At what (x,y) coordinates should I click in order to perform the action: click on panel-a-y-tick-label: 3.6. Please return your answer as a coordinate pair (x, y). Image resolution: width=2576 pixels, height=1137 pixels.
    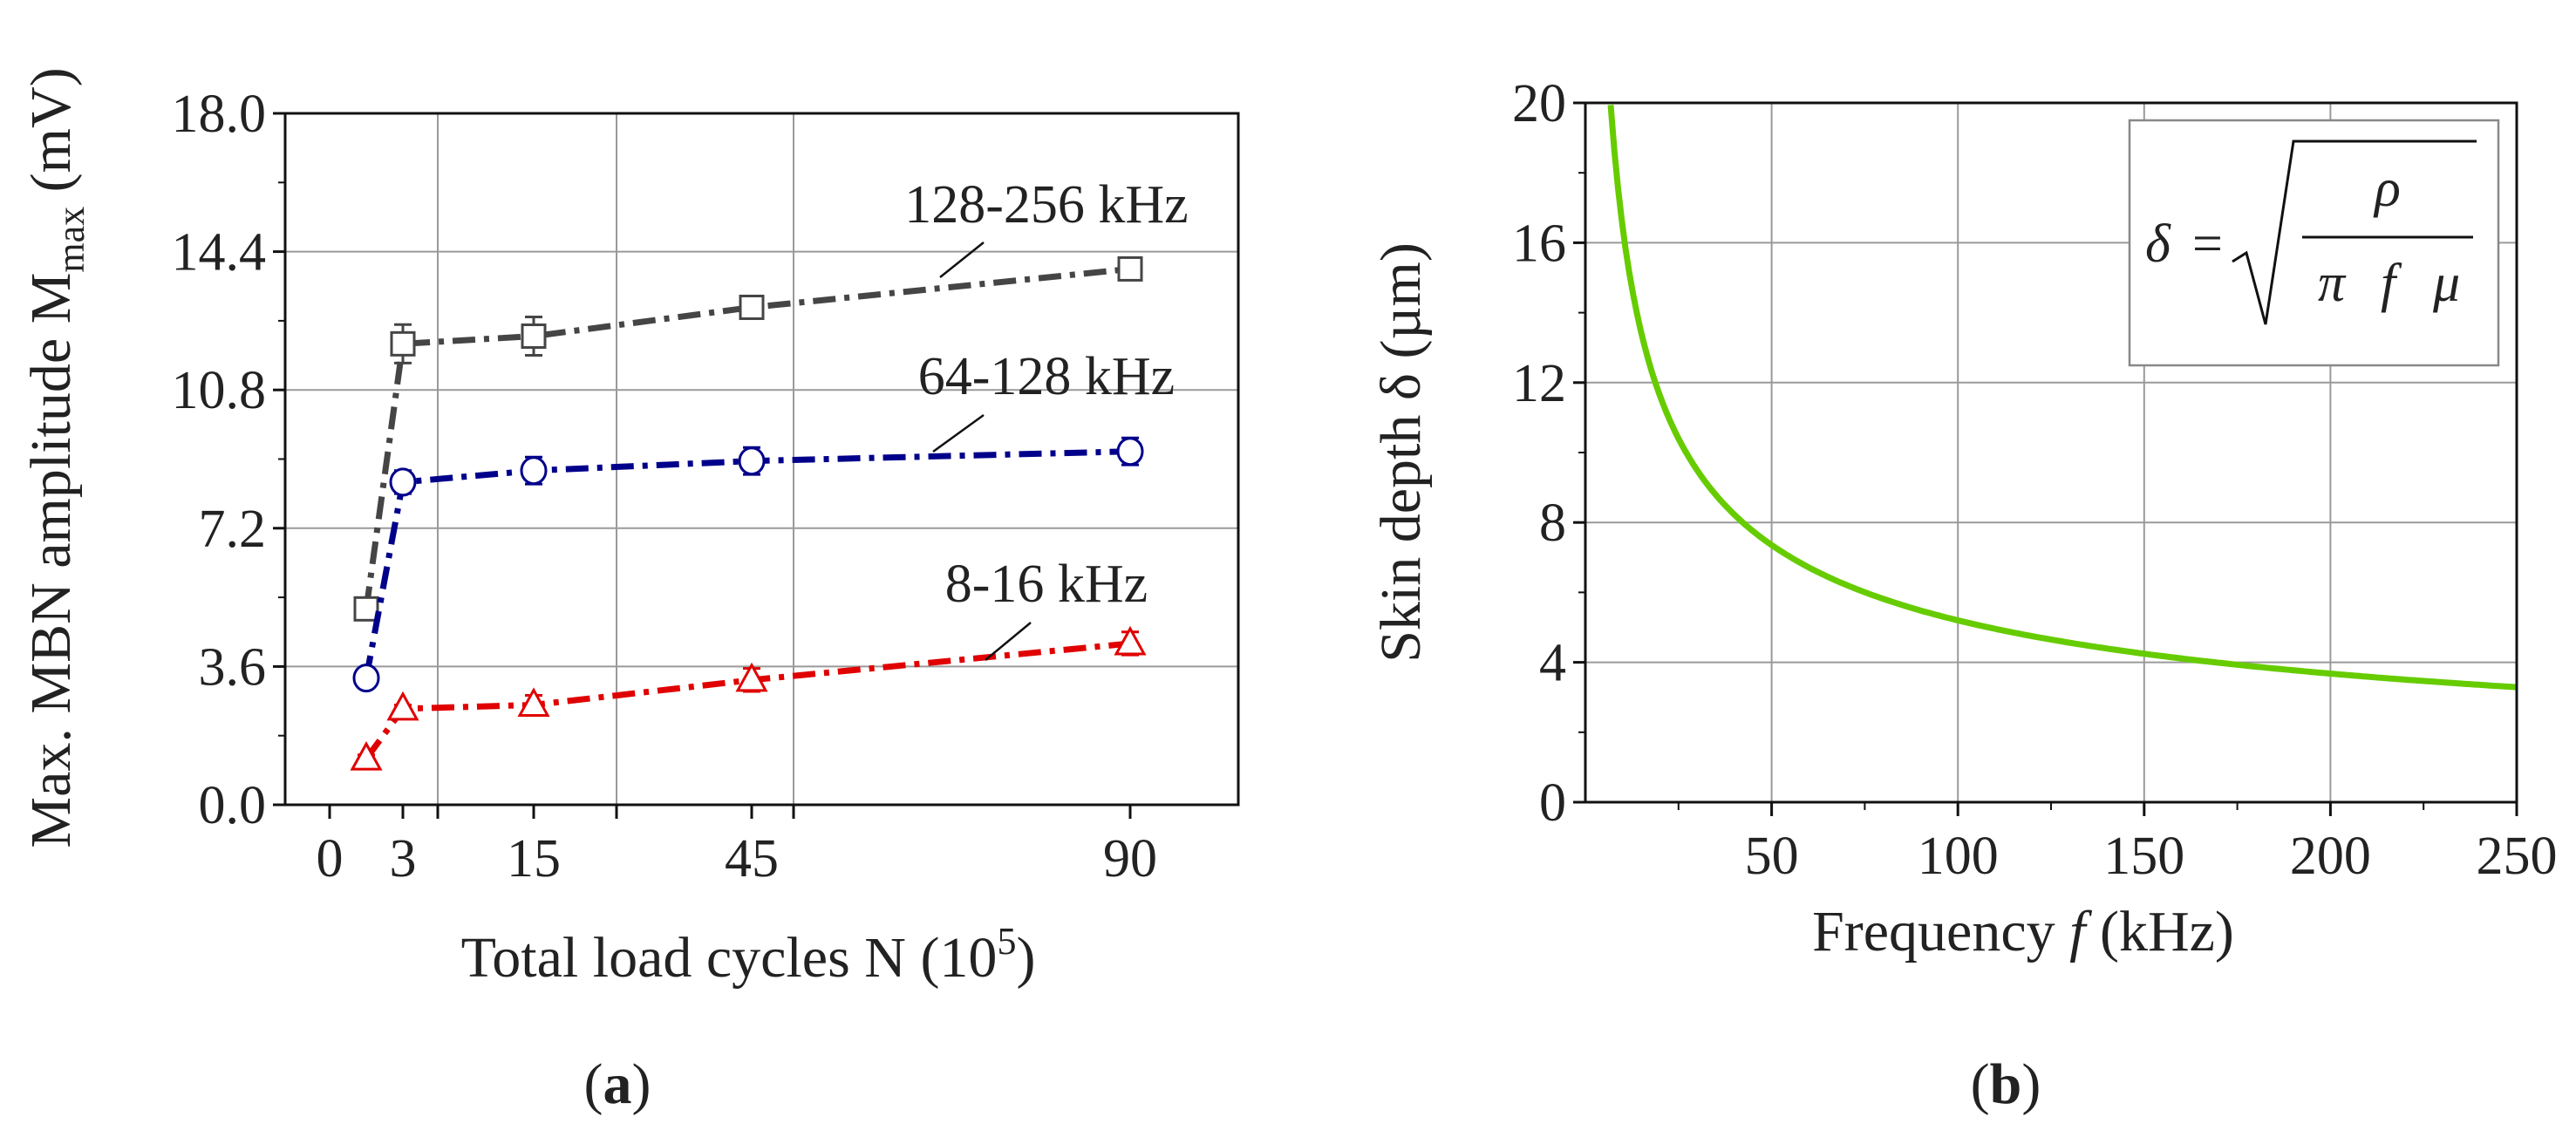
    Looking at the image, I should click on (233, 667).